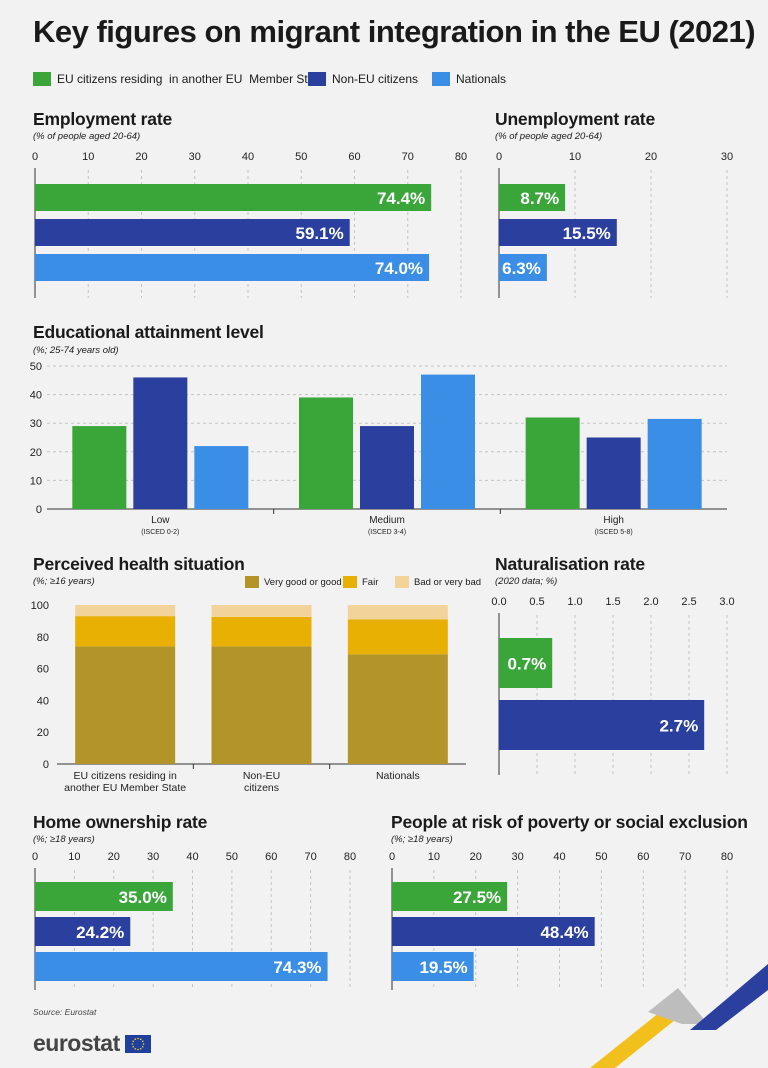 This screenshot has width=768, height=1068. What do you see at coordinates (387, 532) in the screenshot?
I see `education-category-sublabel: (ISCED 3-4)` at bounding box center [387, 532].